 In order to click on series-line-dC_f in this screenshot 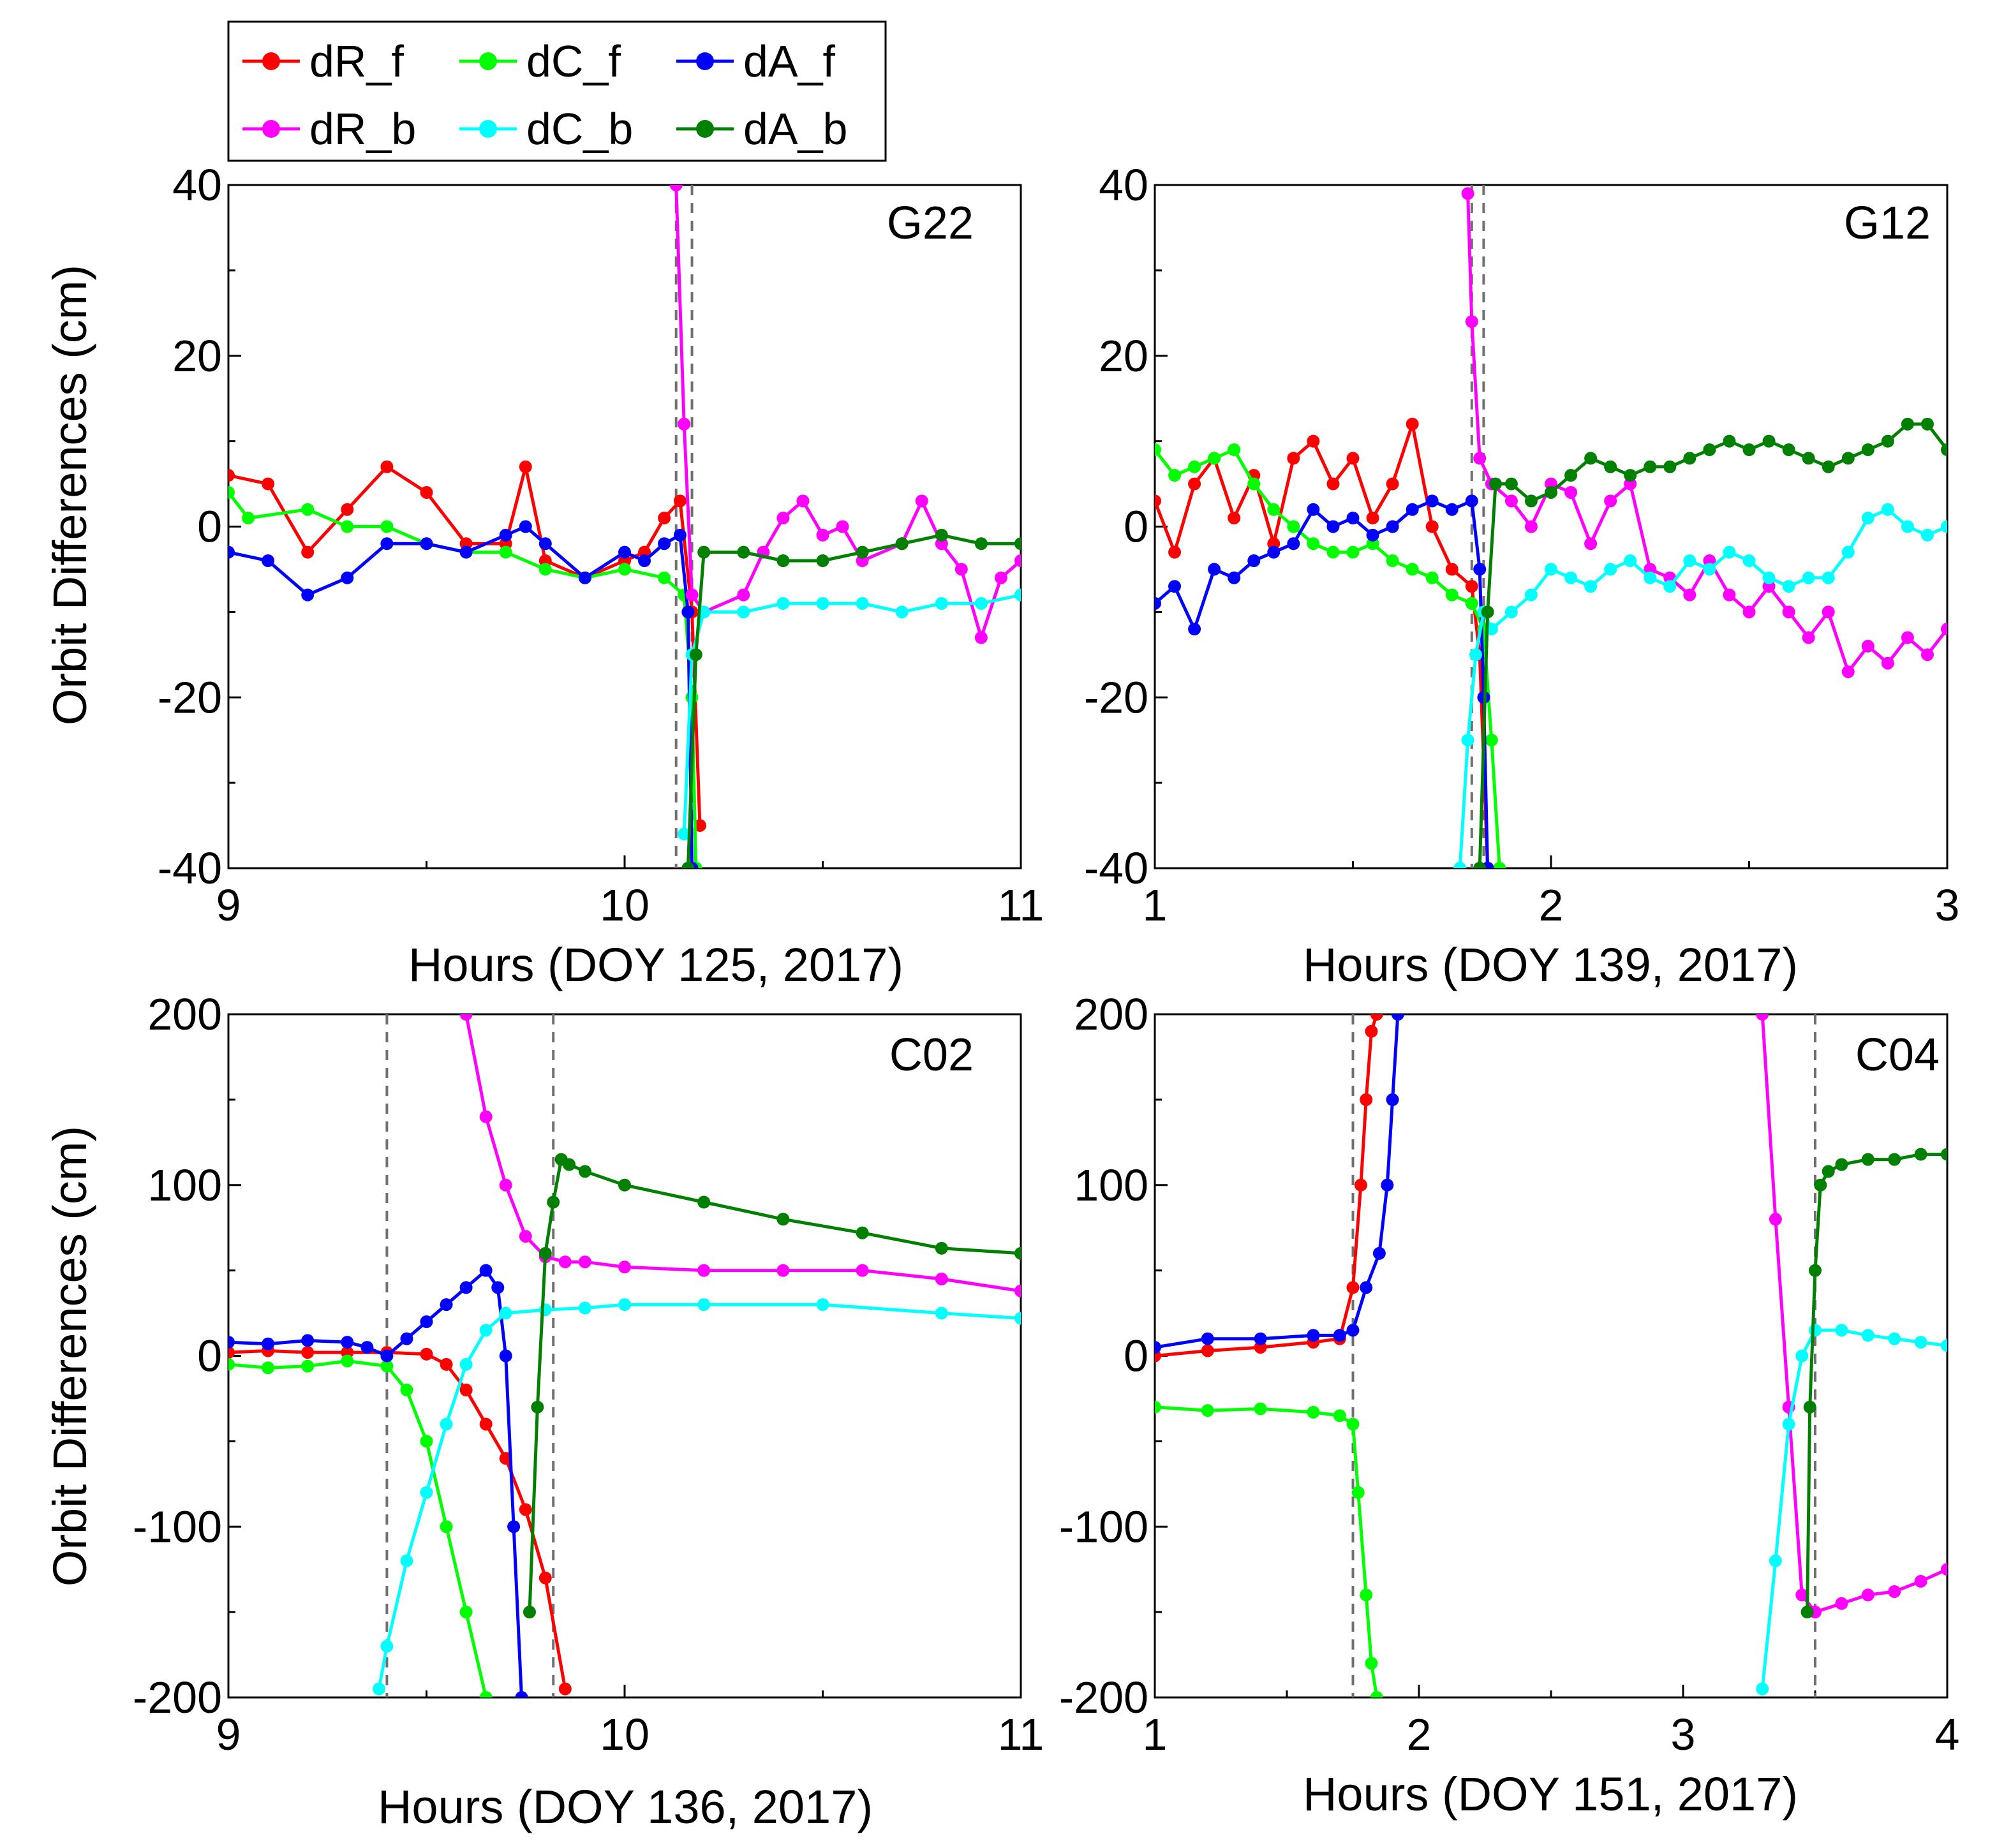, I will do `click(1267, 1551)`.